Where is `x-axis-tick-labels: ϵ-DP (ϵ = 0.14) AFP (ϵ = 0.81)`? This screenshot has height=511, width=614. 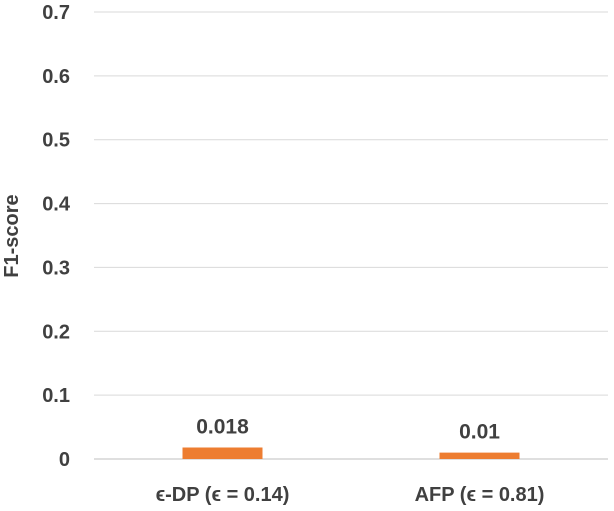 x-axis-tick-labels: ϵ-DP (ϵ = 0.14) AFP (ϵ = 0.81) is located at coordinates (350, 495).